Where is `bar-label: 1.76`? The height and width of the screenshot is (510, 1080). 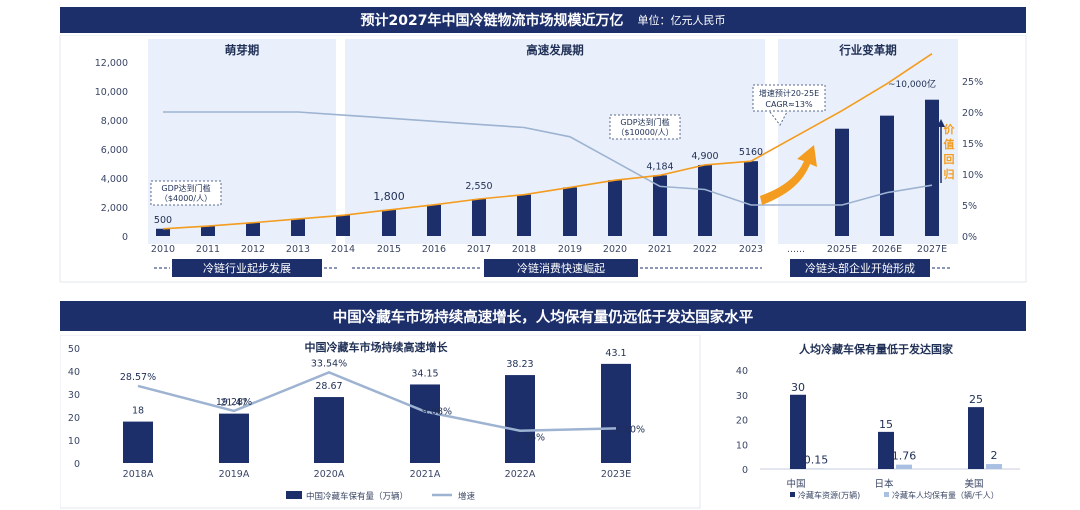 bar-label: 1.76 is located at coordinates (904, 456).